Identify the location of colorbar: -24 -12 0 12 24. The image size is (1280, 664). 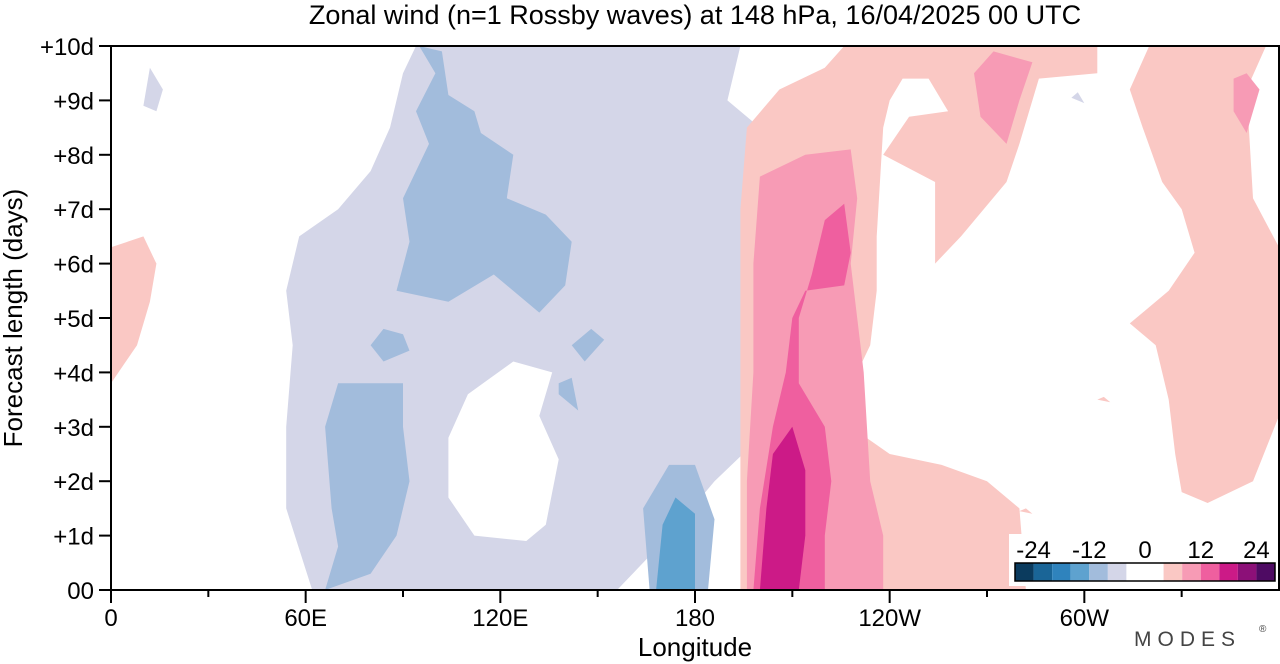
(1144, 560).